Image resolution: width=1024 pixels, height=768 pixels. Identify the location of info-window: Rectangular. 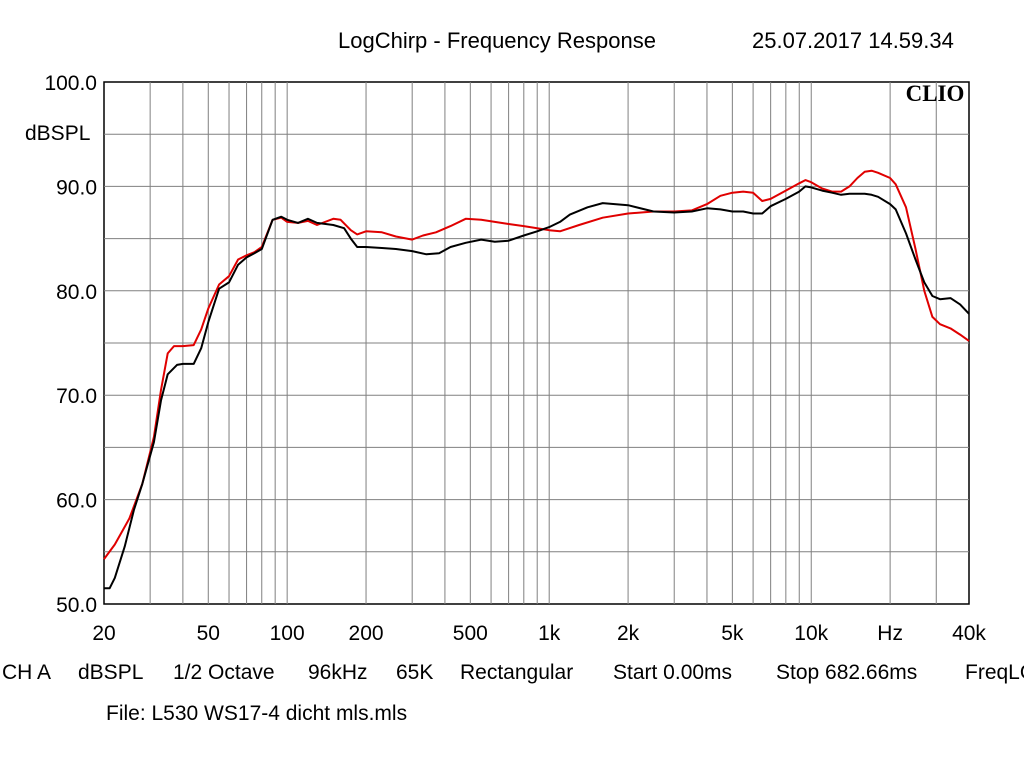
(517, 672).